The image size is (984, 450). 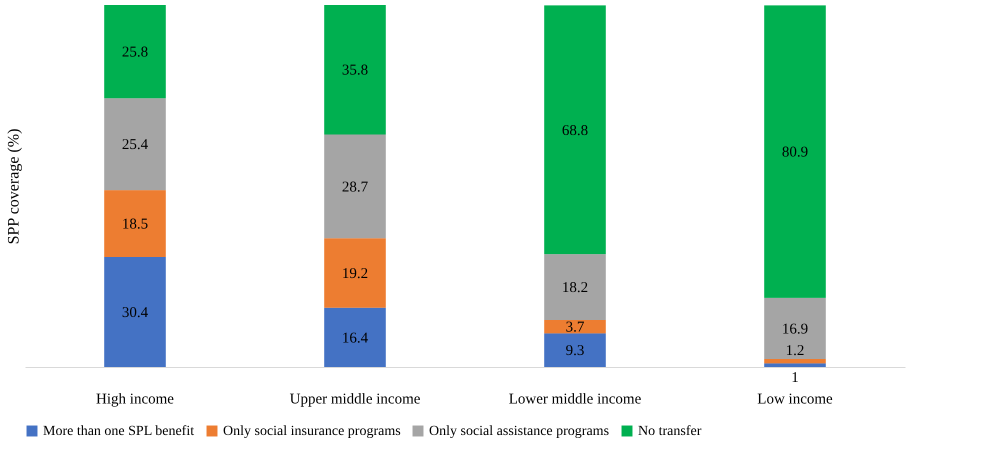 I want to click on y-axis-title: SPP coverage (%), so click(x=14, y=186).